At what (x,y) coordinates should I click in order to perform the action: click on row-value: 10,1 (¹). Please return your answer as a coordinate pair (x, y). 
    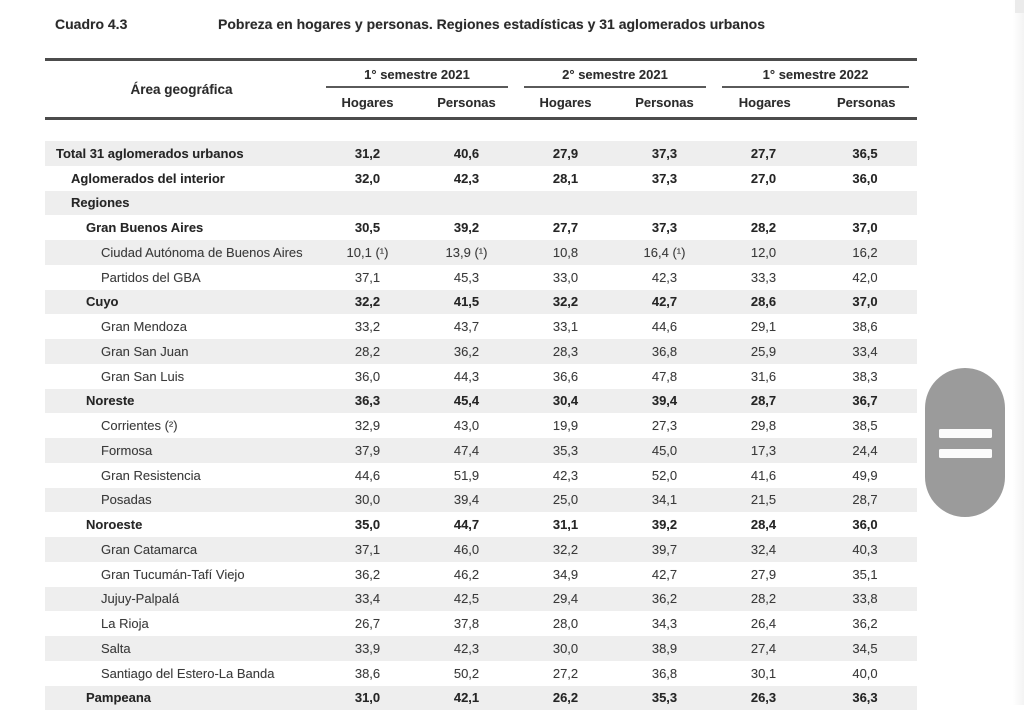
    Looking at the image, I should click on (367, 252).